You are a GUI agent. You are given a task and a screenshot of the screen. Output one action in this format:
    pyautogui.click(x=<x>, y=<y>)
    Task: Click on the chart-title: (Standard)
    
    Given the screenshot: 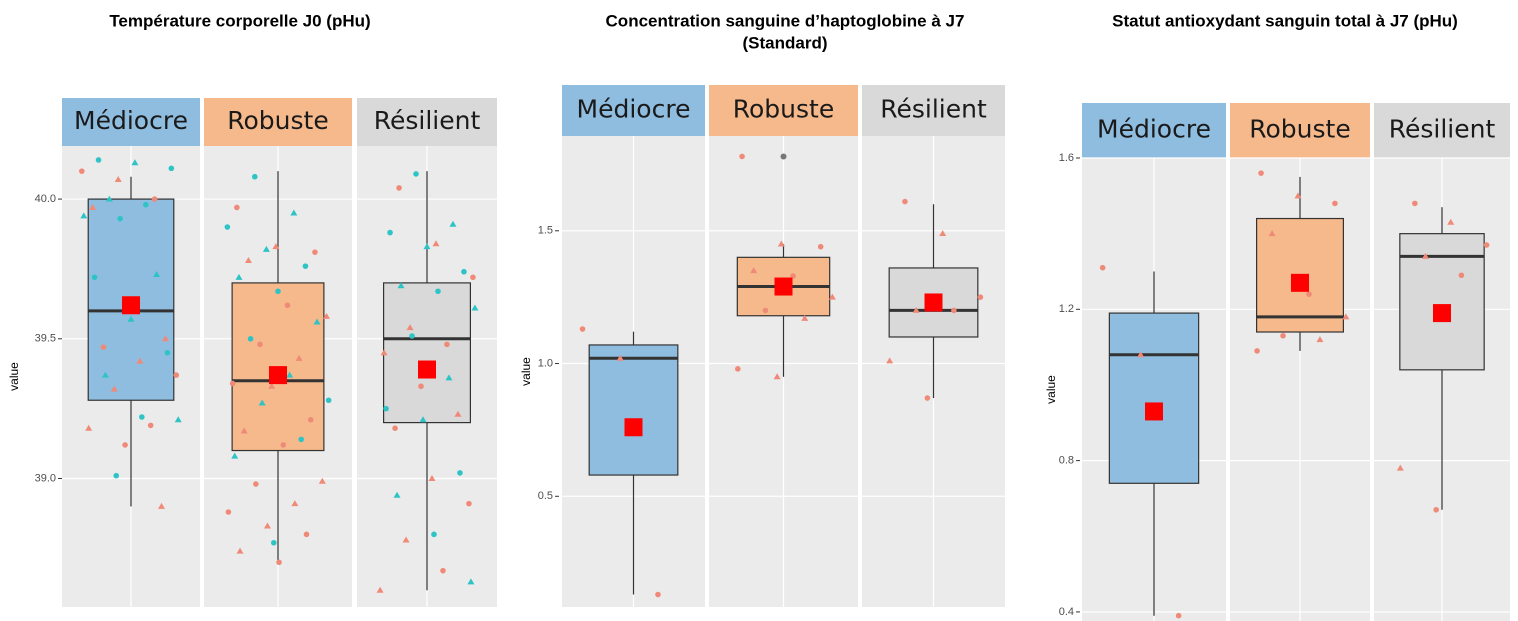 What is the action you would take?
    pyautogui.click(x=785, y=42)
    